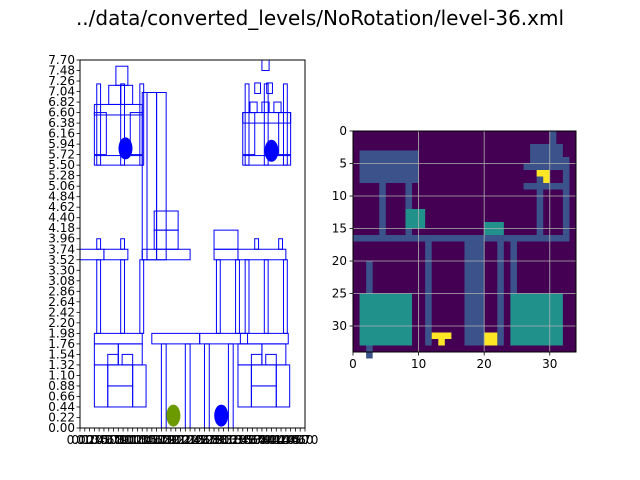  Describe the element at coordinates (228, 440) in the screenshot. I see `x-tick-label: 3.10` at that location.